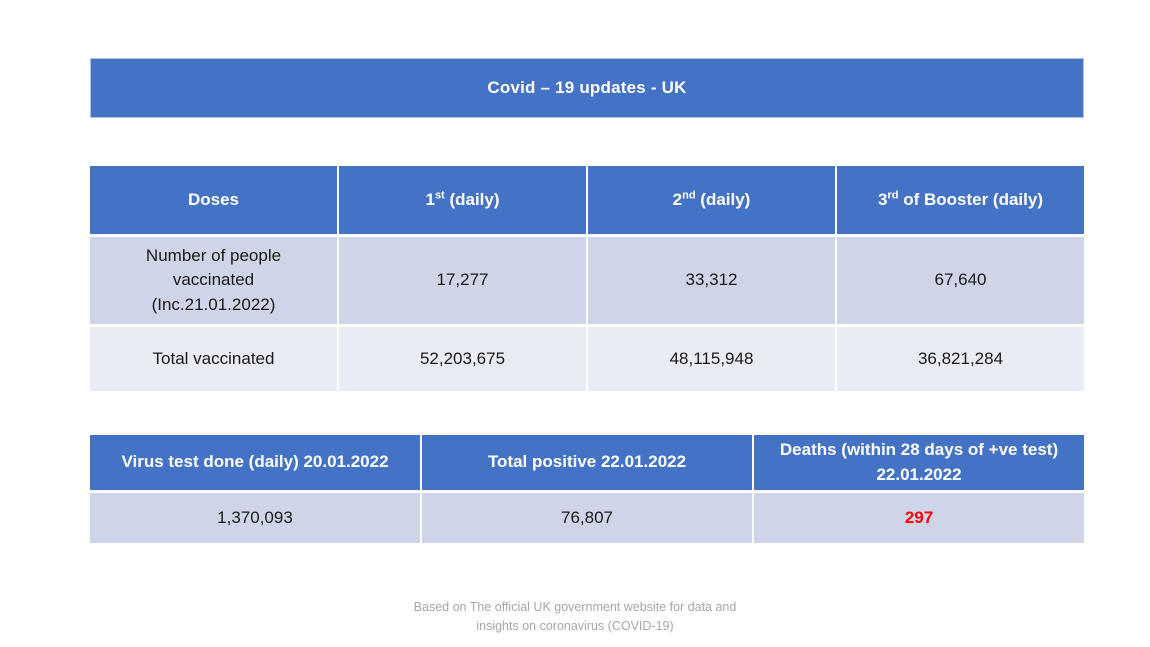 Image resolution: width=1150 pixels, height=647 pixels. I want to click on second-dose-column-header: 2nd (daily), so click(711, 200).